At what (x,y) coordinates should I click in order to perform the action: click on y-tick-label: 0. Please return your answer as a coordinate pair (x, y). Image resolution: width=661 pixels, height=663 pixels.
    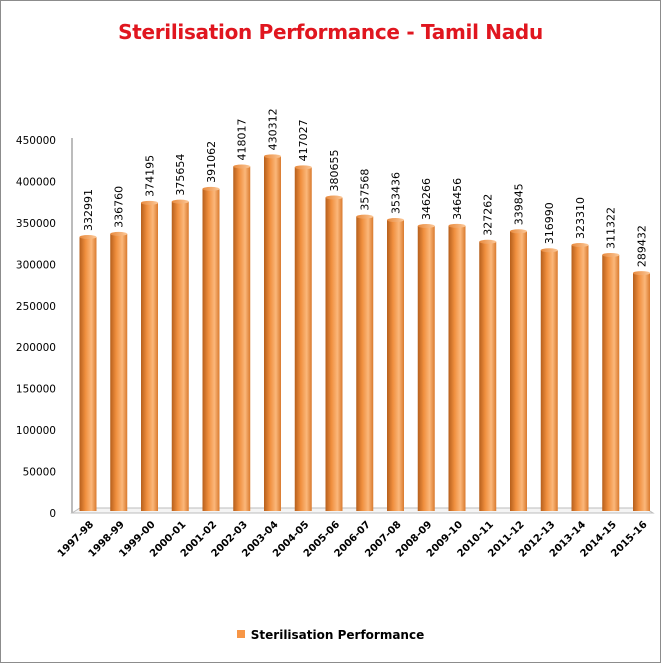
    Looking at the image, I should click on (52, 514).